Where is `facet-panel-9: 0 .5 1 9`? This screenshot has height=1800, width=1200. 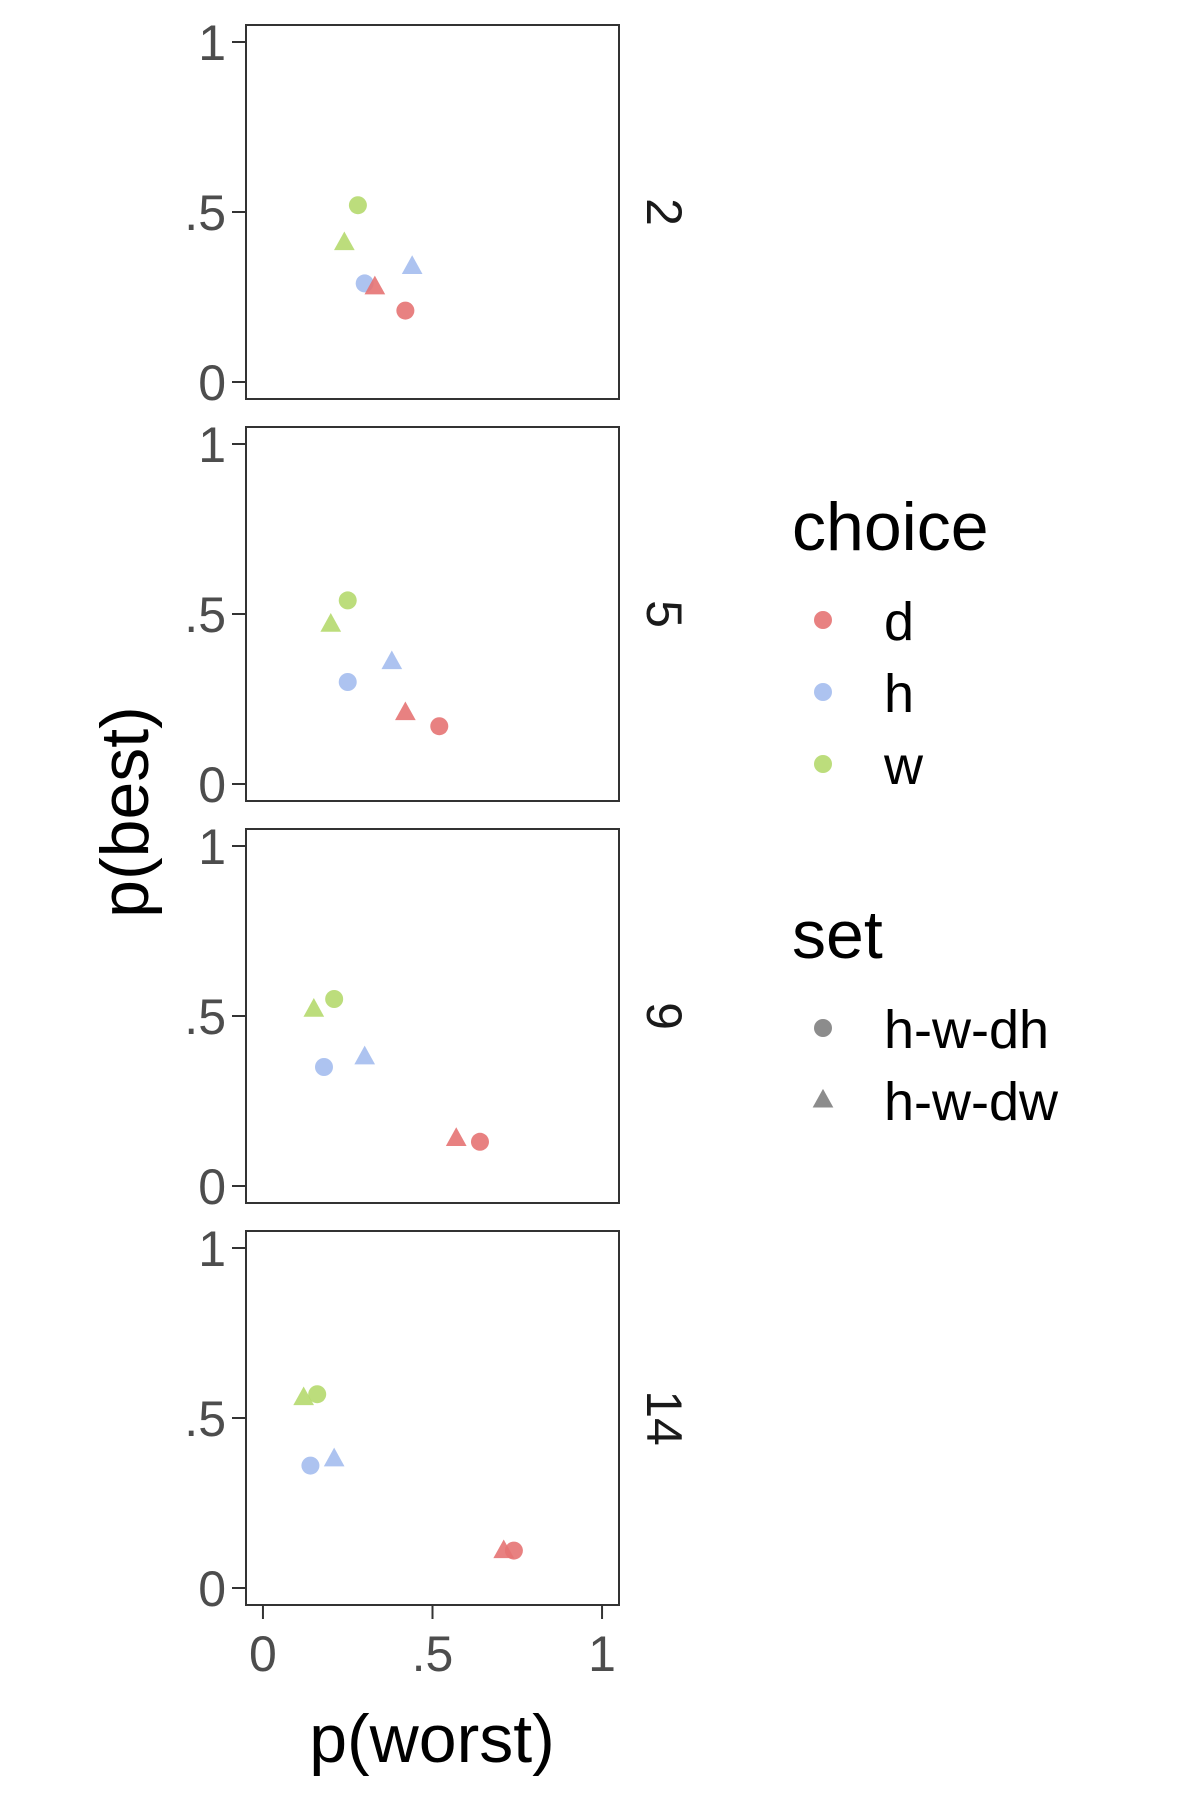 facet-panel-9: 0 .5 1 9 is located at coordinates (438, 1017).